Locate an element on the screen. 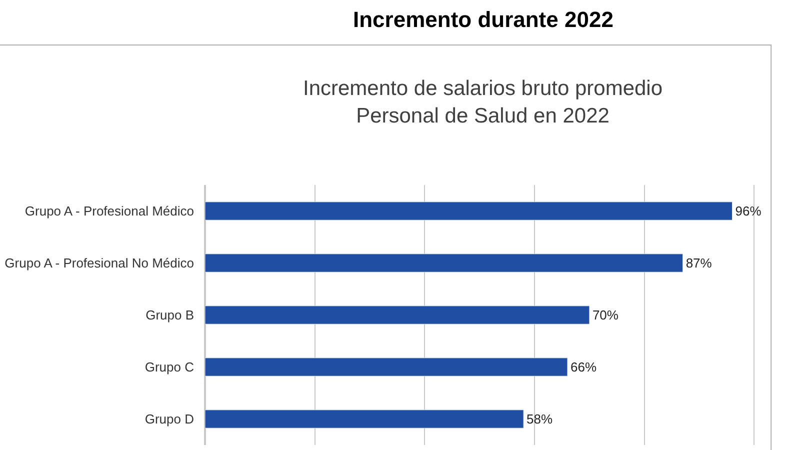  y-tick-label: Grupo B is located at coordinates (170, 315).